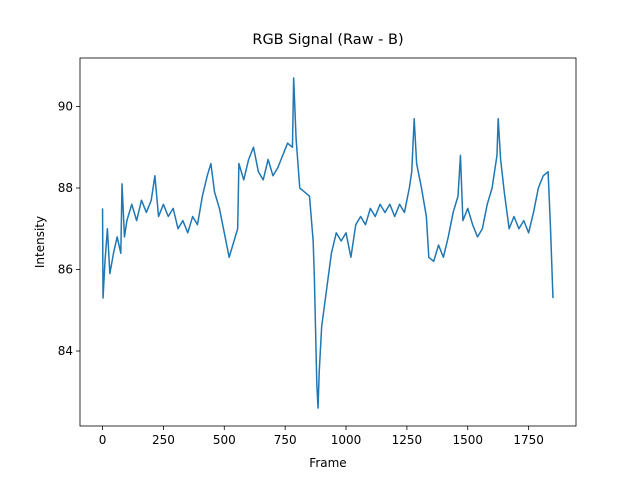 This screenshot has height=480, width=640. I want to click on y-tick-label: 90, so click(65, 106).